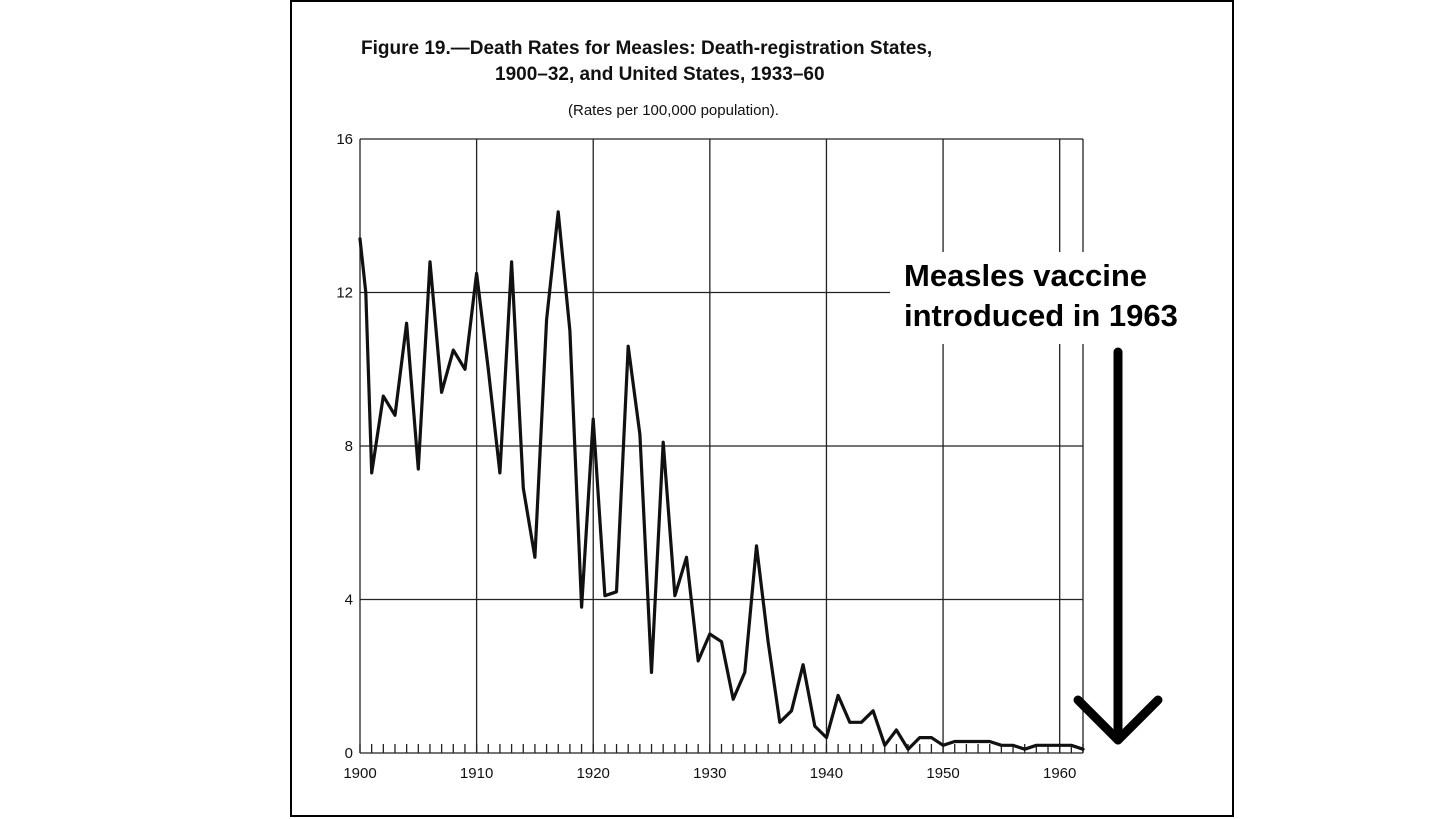  I want to click on annotation-line1: Measles vaccine, so click(1025, 275).